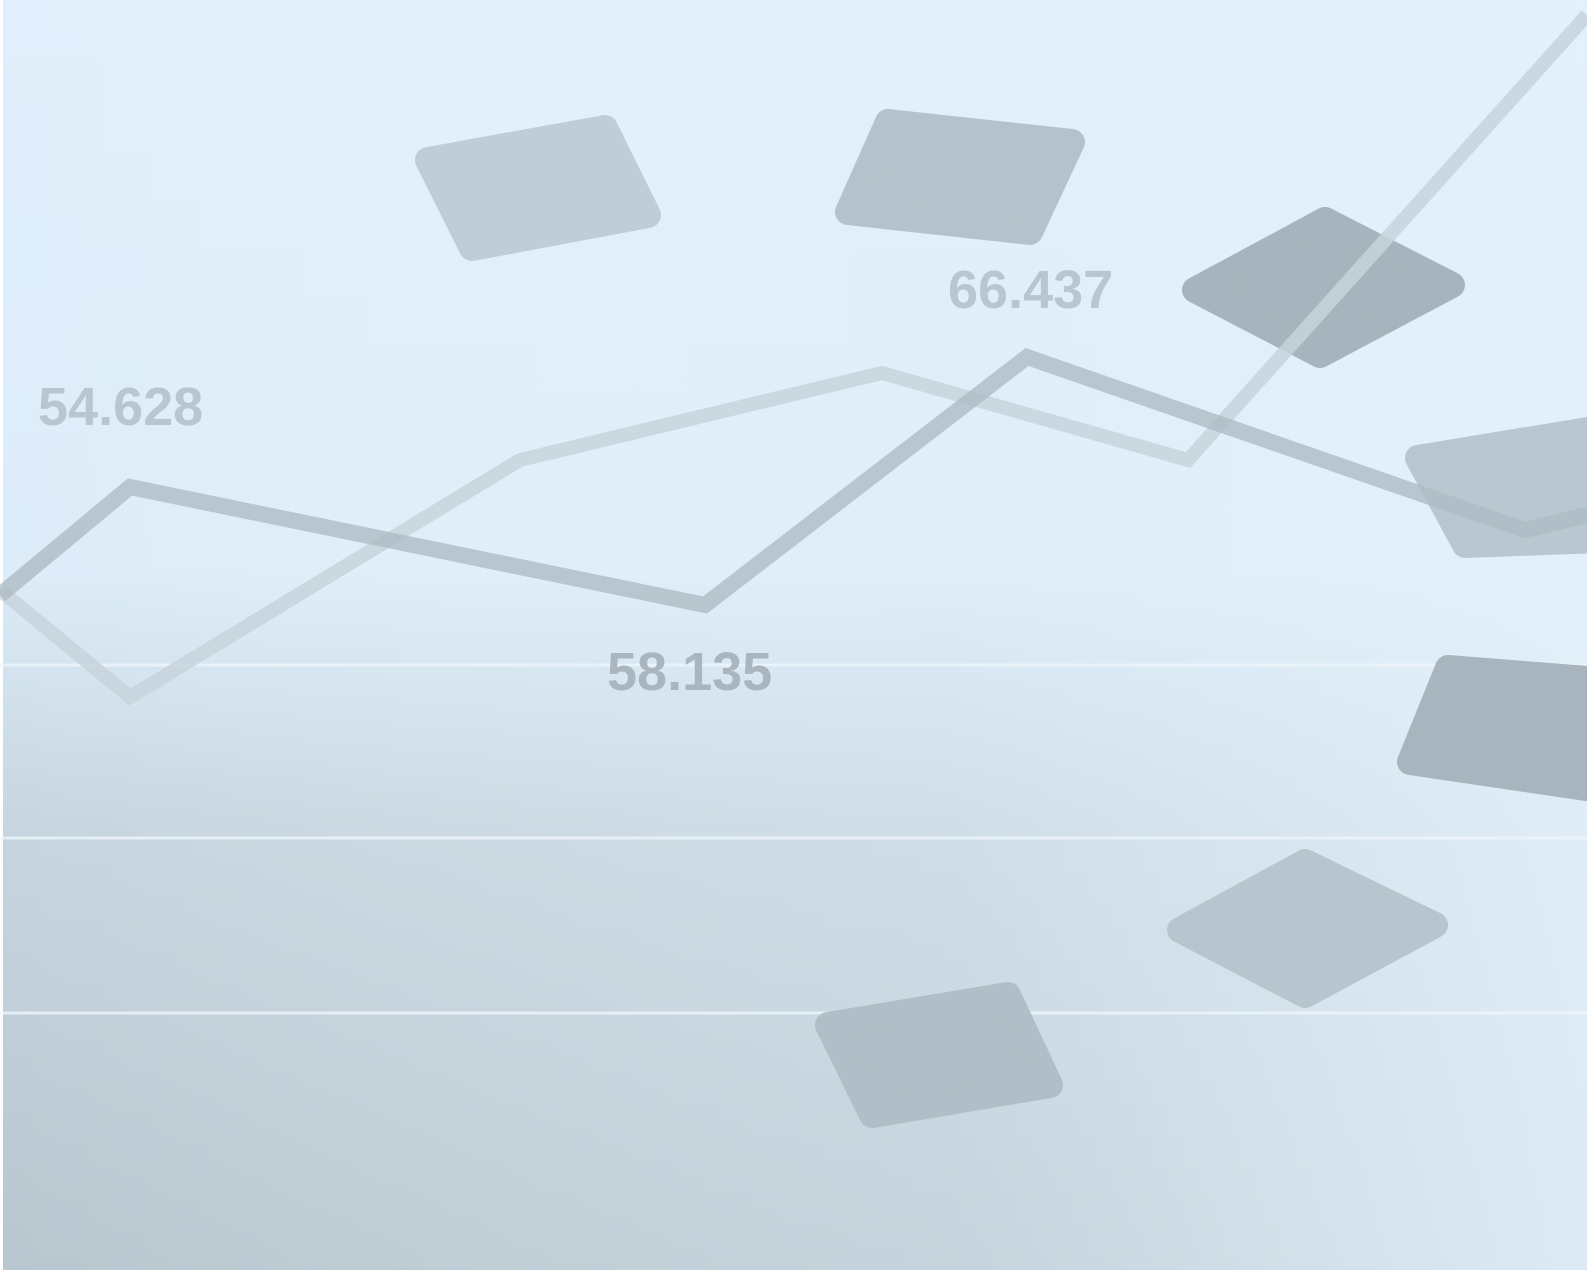  Describe the element at coordinates (1, 635) in the screenshot. I see `left-edge` at that location.